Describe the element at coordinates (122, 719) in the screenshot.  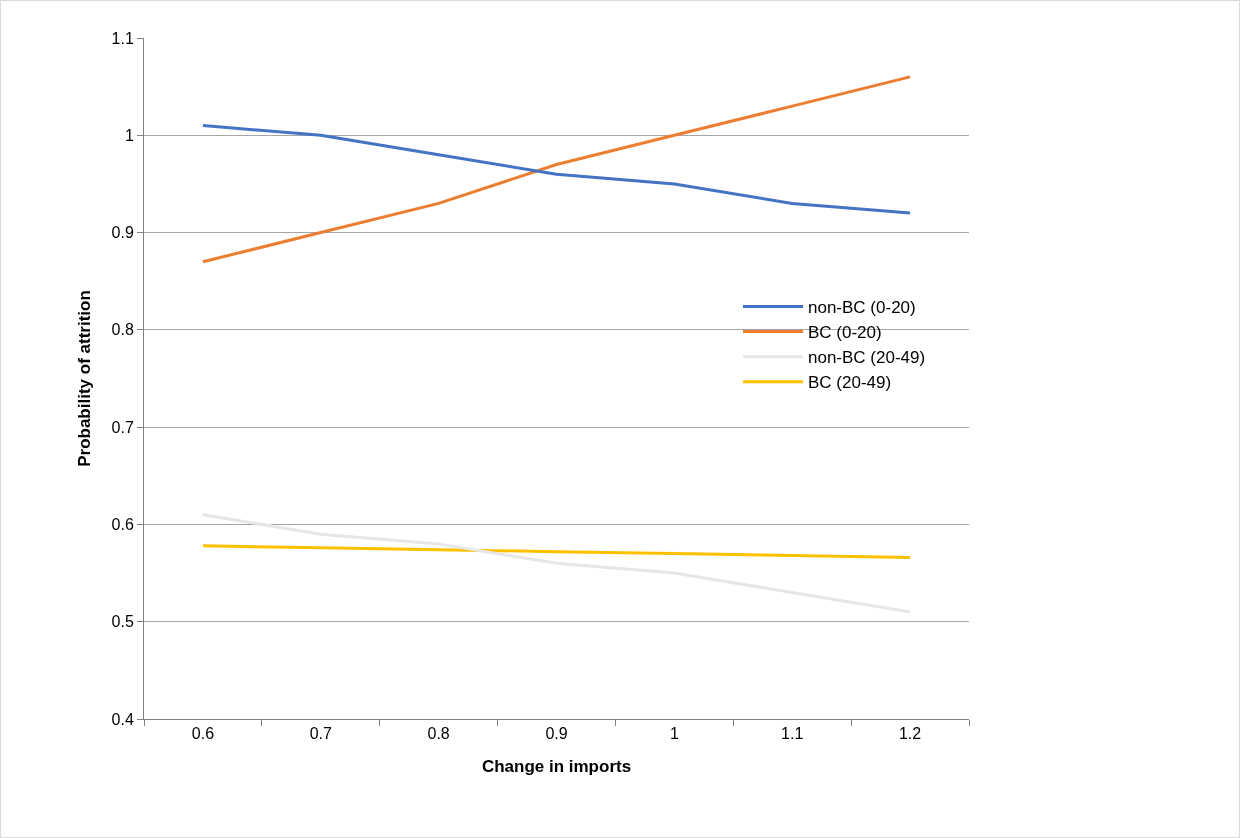
I see `y-tick-label: 0.4` at that location.